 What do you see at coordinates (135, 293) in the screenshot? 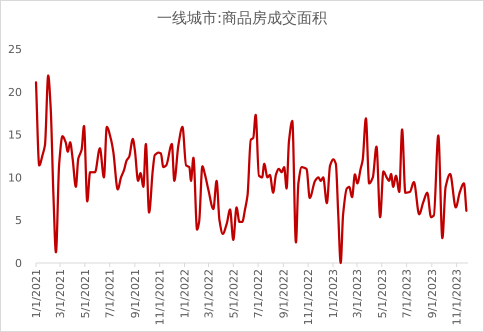
I see `x-tick-label: 9/1/2021` at bounding box center [135, 293].